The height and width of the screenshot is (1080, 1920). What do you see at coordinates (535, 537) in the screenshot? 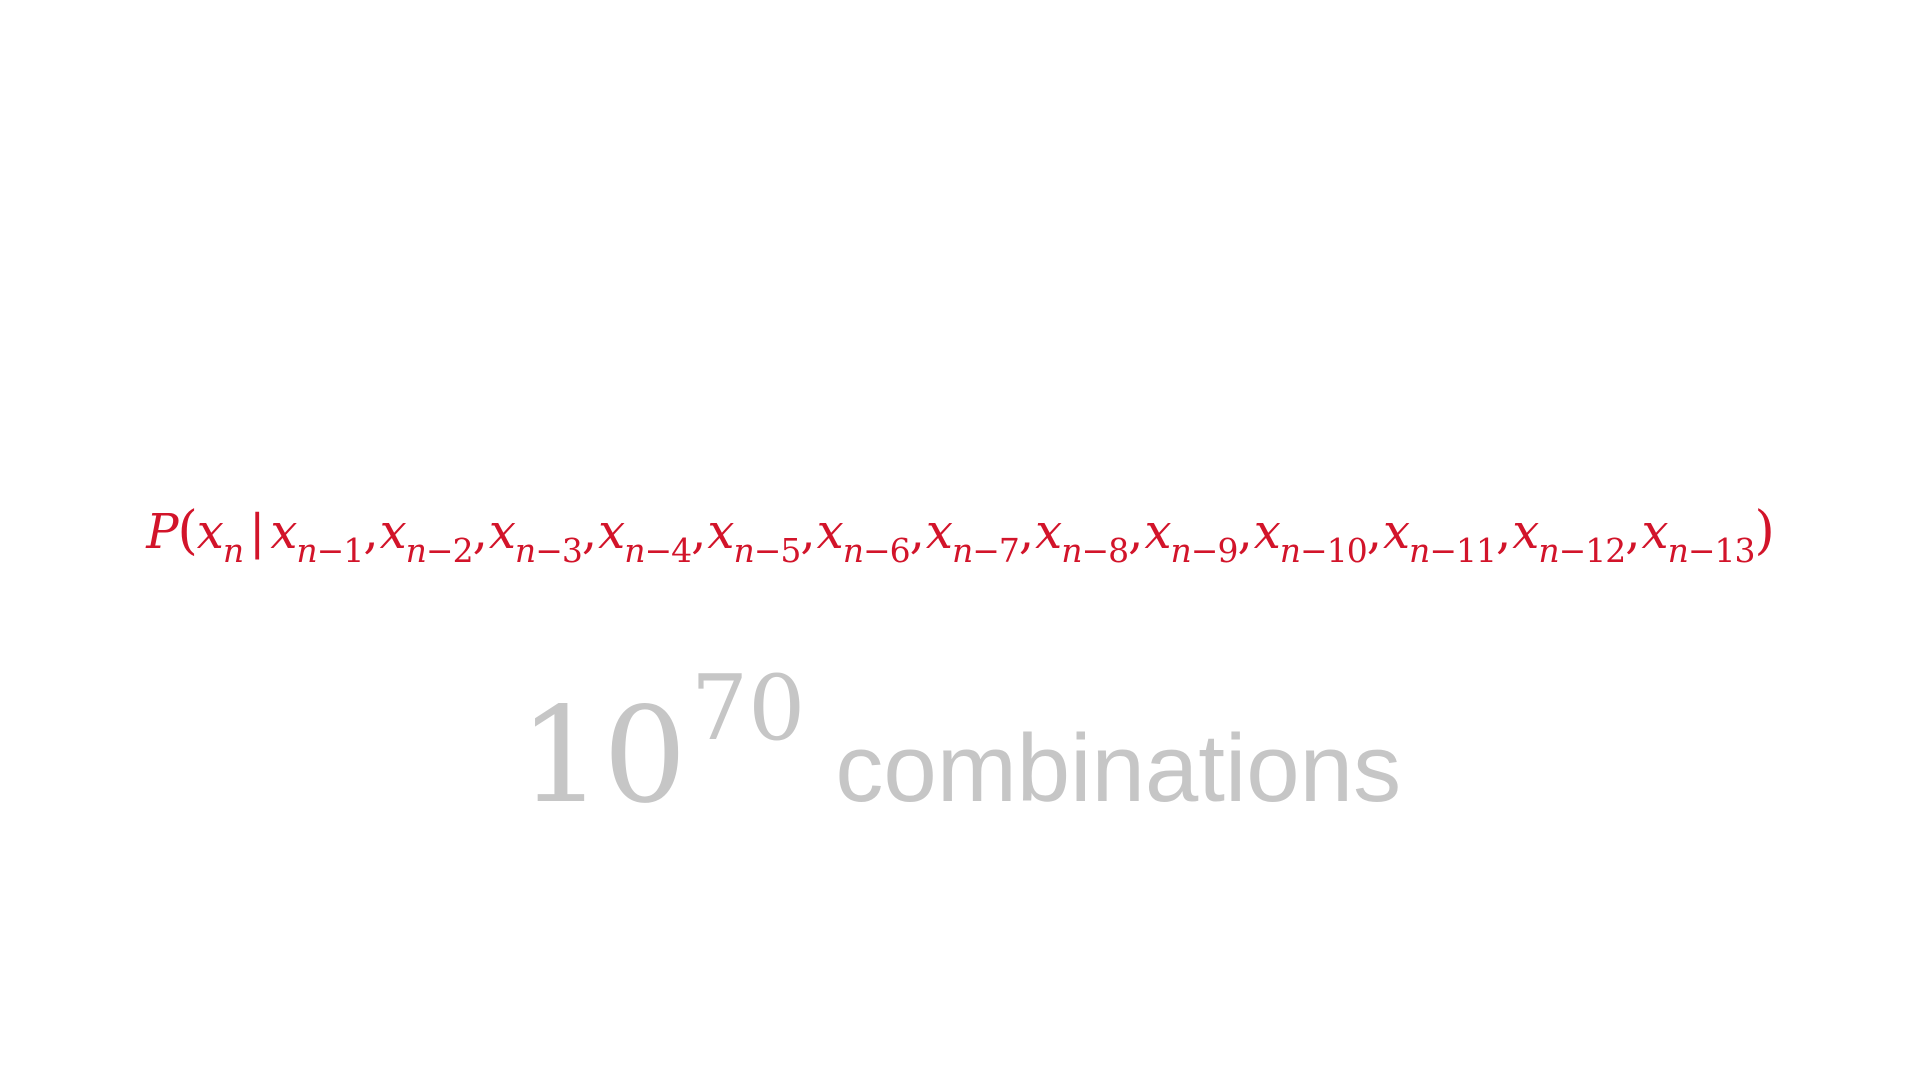
I see `given-variable: xn−3` at bounding box center [535, 537].